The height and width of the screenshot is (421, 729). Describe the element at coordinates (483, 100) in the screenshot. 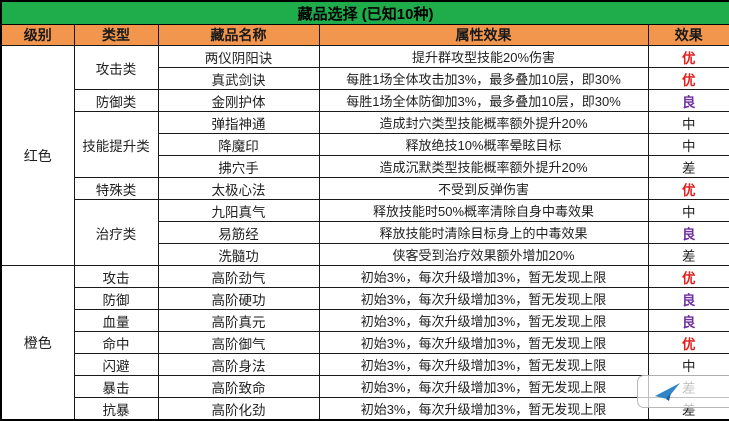

I see `effect-desc-cell: 每胜1场全体防御加3%，最多叠加10层，即30%` at that location.